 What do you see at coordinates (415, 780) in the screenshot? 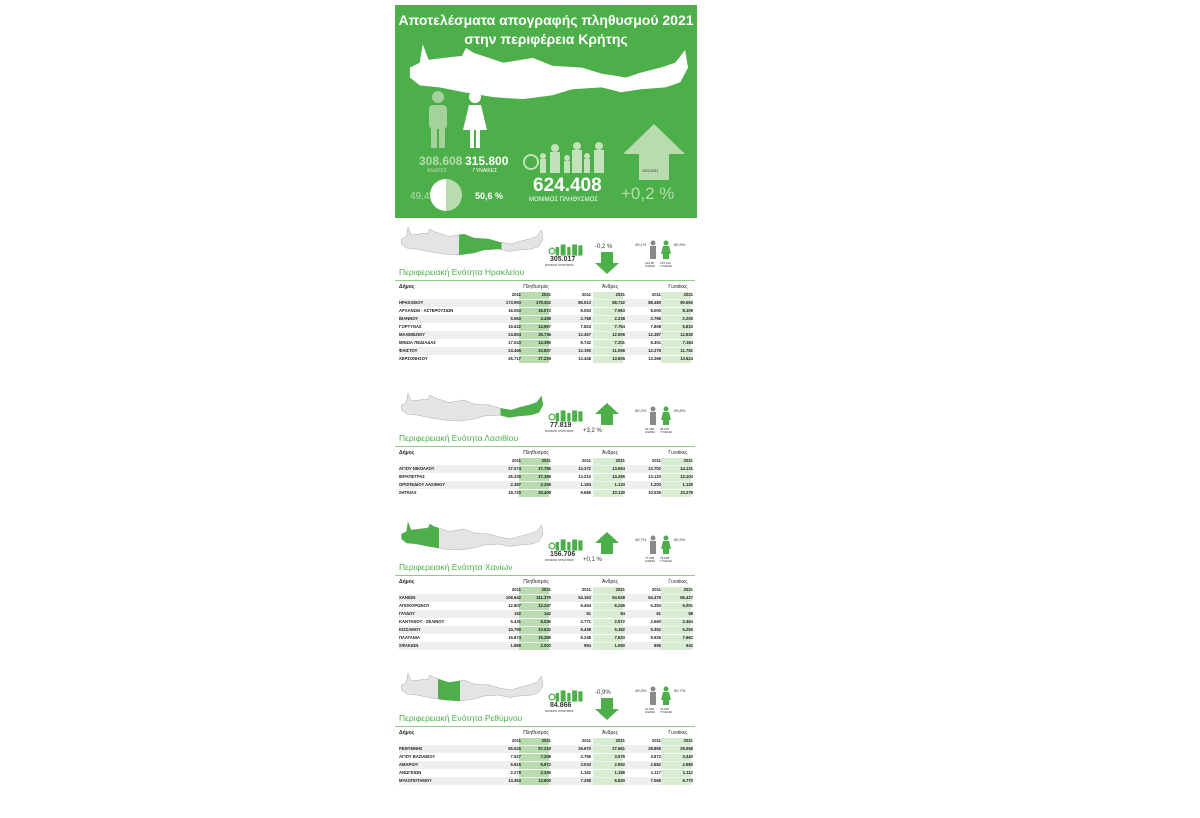
I see `municipality-name: ΜΥΛΟΠΟΤΑΜΟΥ` at bounding box center [415, 780].